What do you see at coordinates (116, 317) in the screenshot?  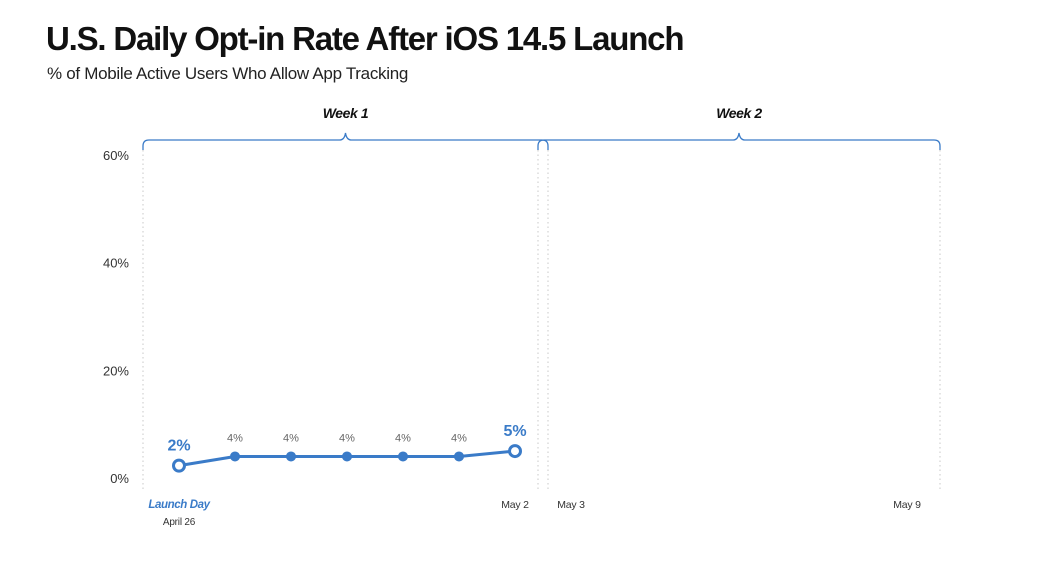 I see `y-axis: 0% 20% 40% 60%` at bounding box center [116, 317].